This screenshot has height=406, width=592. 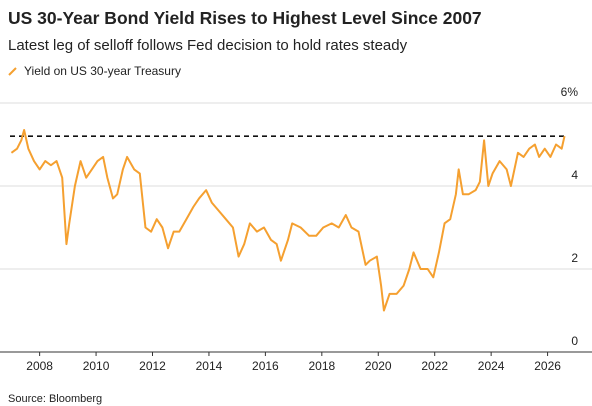 What do you see at coordinates (102, 71) in the screenshot?
I see `legend-label: Yield on US 30-year Treasury` at bounding box center [102, 71].